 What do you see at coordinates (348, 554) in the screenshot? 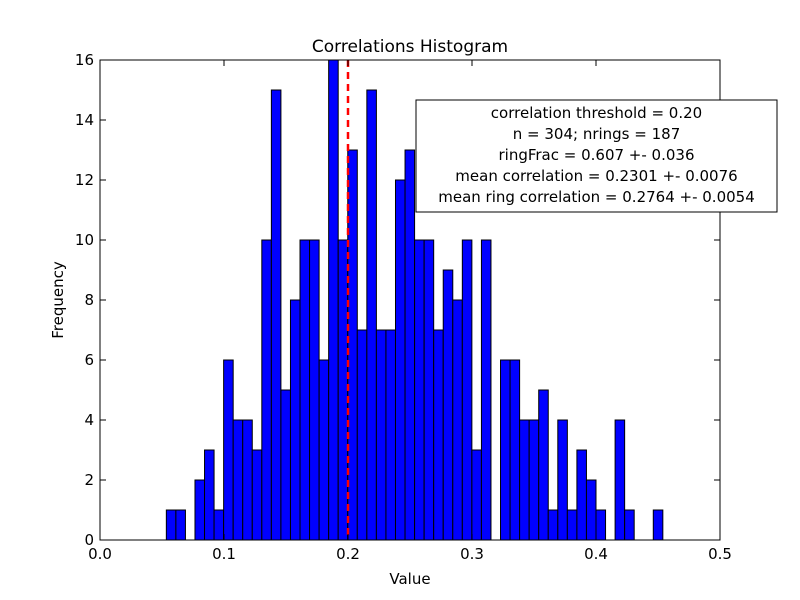
I see `x-tick-label: 0.2` at bounding box center [348, 554].